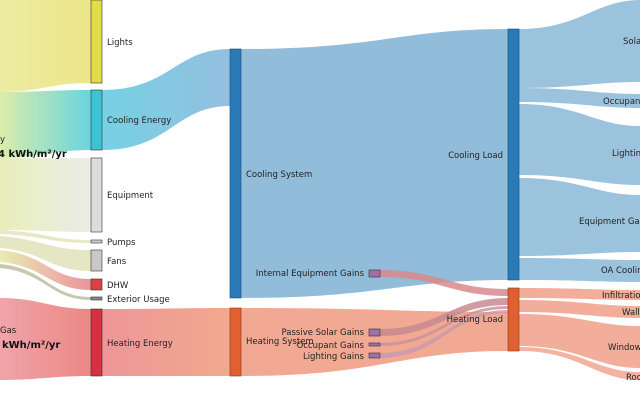  What do you see at coordinates (626, 154) in the screenshot?
I see `label-lighting: Lighting` at bounding box center [626, 154].